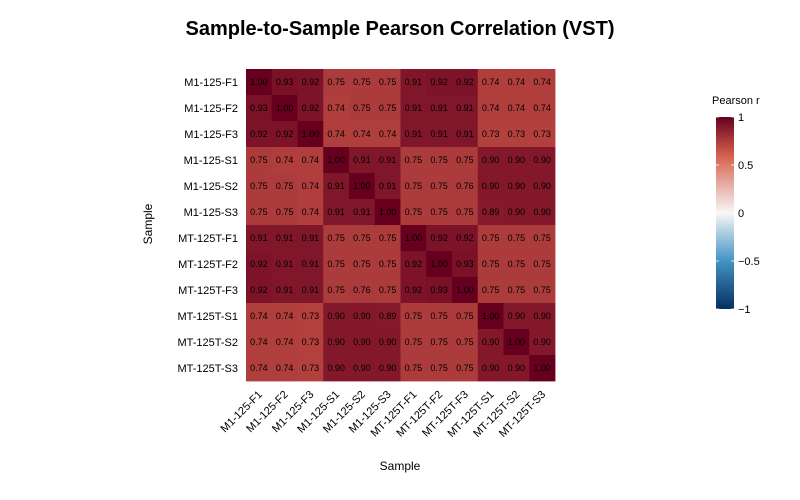 This screenshot has width=800, height=500. I want to click on heatmap-cell-value: 0.76, so click(362, 290).